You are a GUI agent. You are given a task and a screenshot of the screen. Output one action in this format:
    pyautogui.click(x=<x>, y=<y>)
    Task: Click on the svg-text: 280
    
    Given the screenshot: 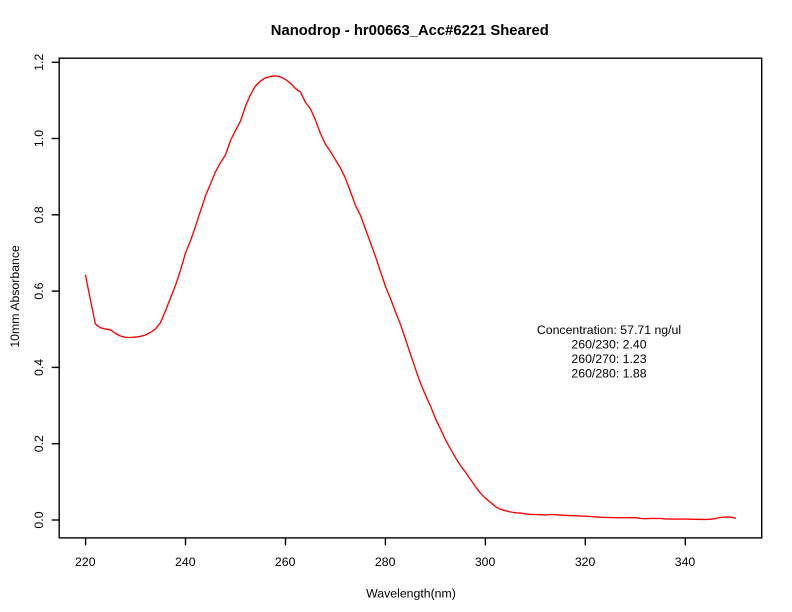 What is the action you would take?
    pyautogui.click(x=385, y=562)
    